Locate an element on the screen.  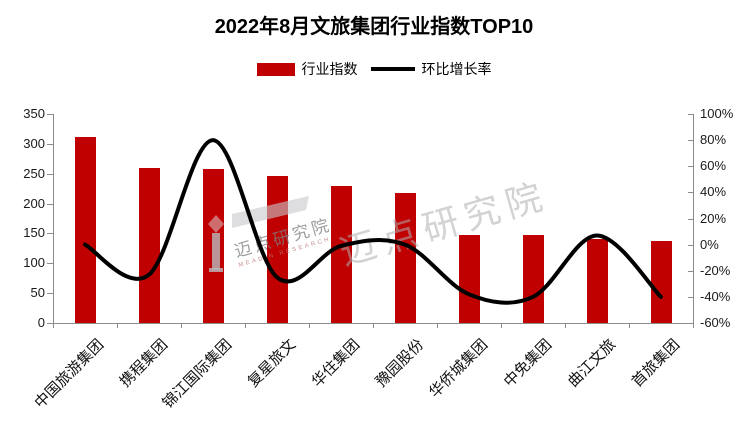
bar-中免集团 is located at coordinates (533, 279).